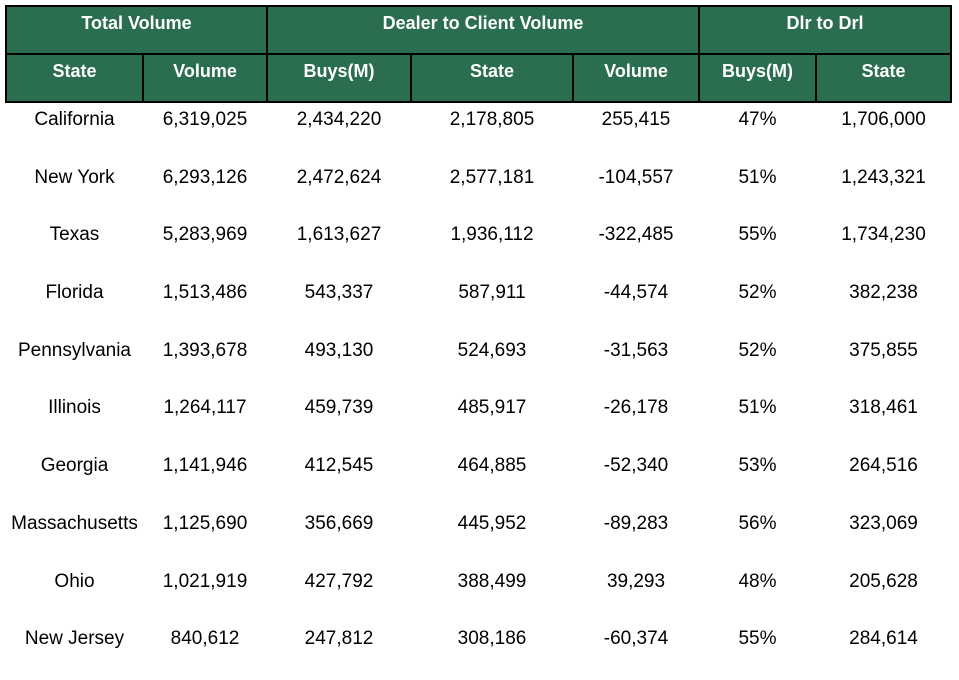 The height and width of the screenshot is (680, 959). What do you see at coordinates (757, 119) in the screenshot?
I see `table-cell: 47%` at bounding box center [757, 119].